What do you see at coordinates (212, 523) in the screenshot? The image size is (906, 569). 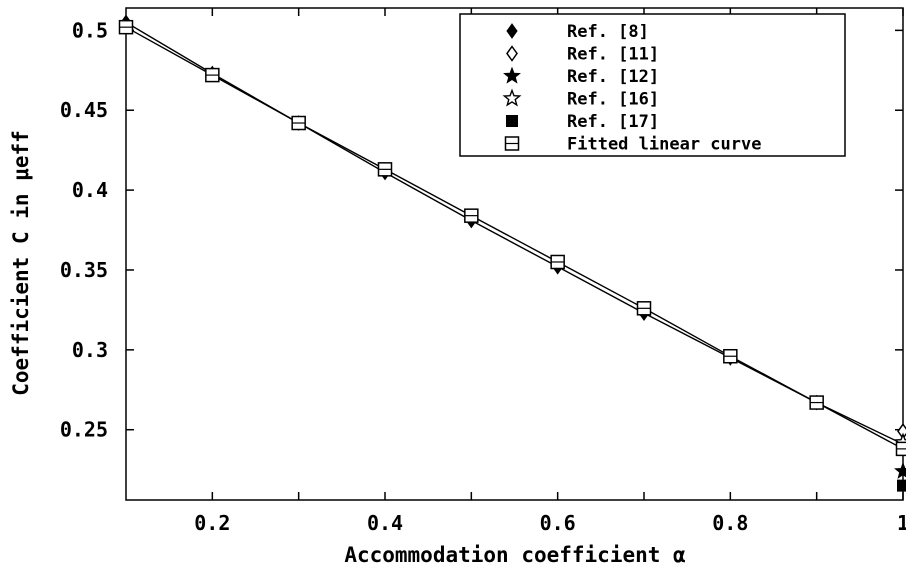 I see `x-tick-label: 0.2` at bounding box center [212, 523].